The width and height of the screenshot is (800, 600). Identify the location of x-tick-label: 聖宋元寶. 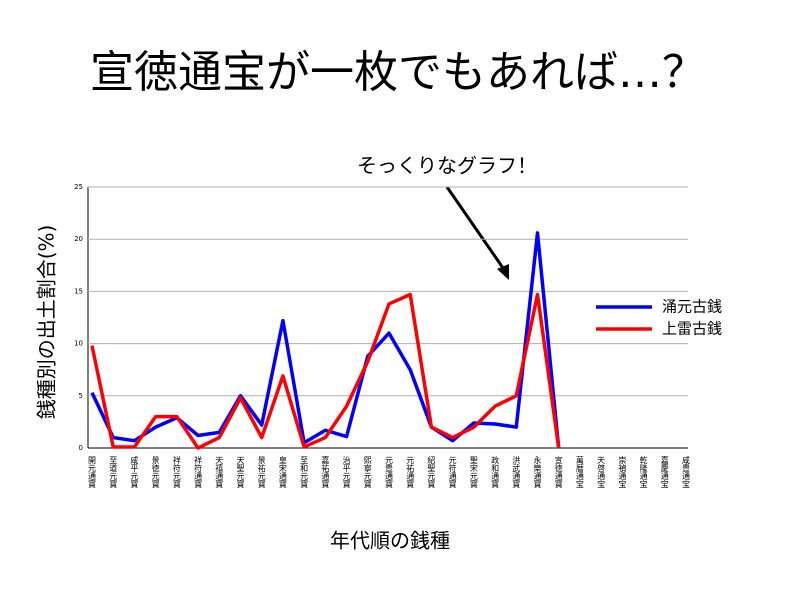
(473, 472).